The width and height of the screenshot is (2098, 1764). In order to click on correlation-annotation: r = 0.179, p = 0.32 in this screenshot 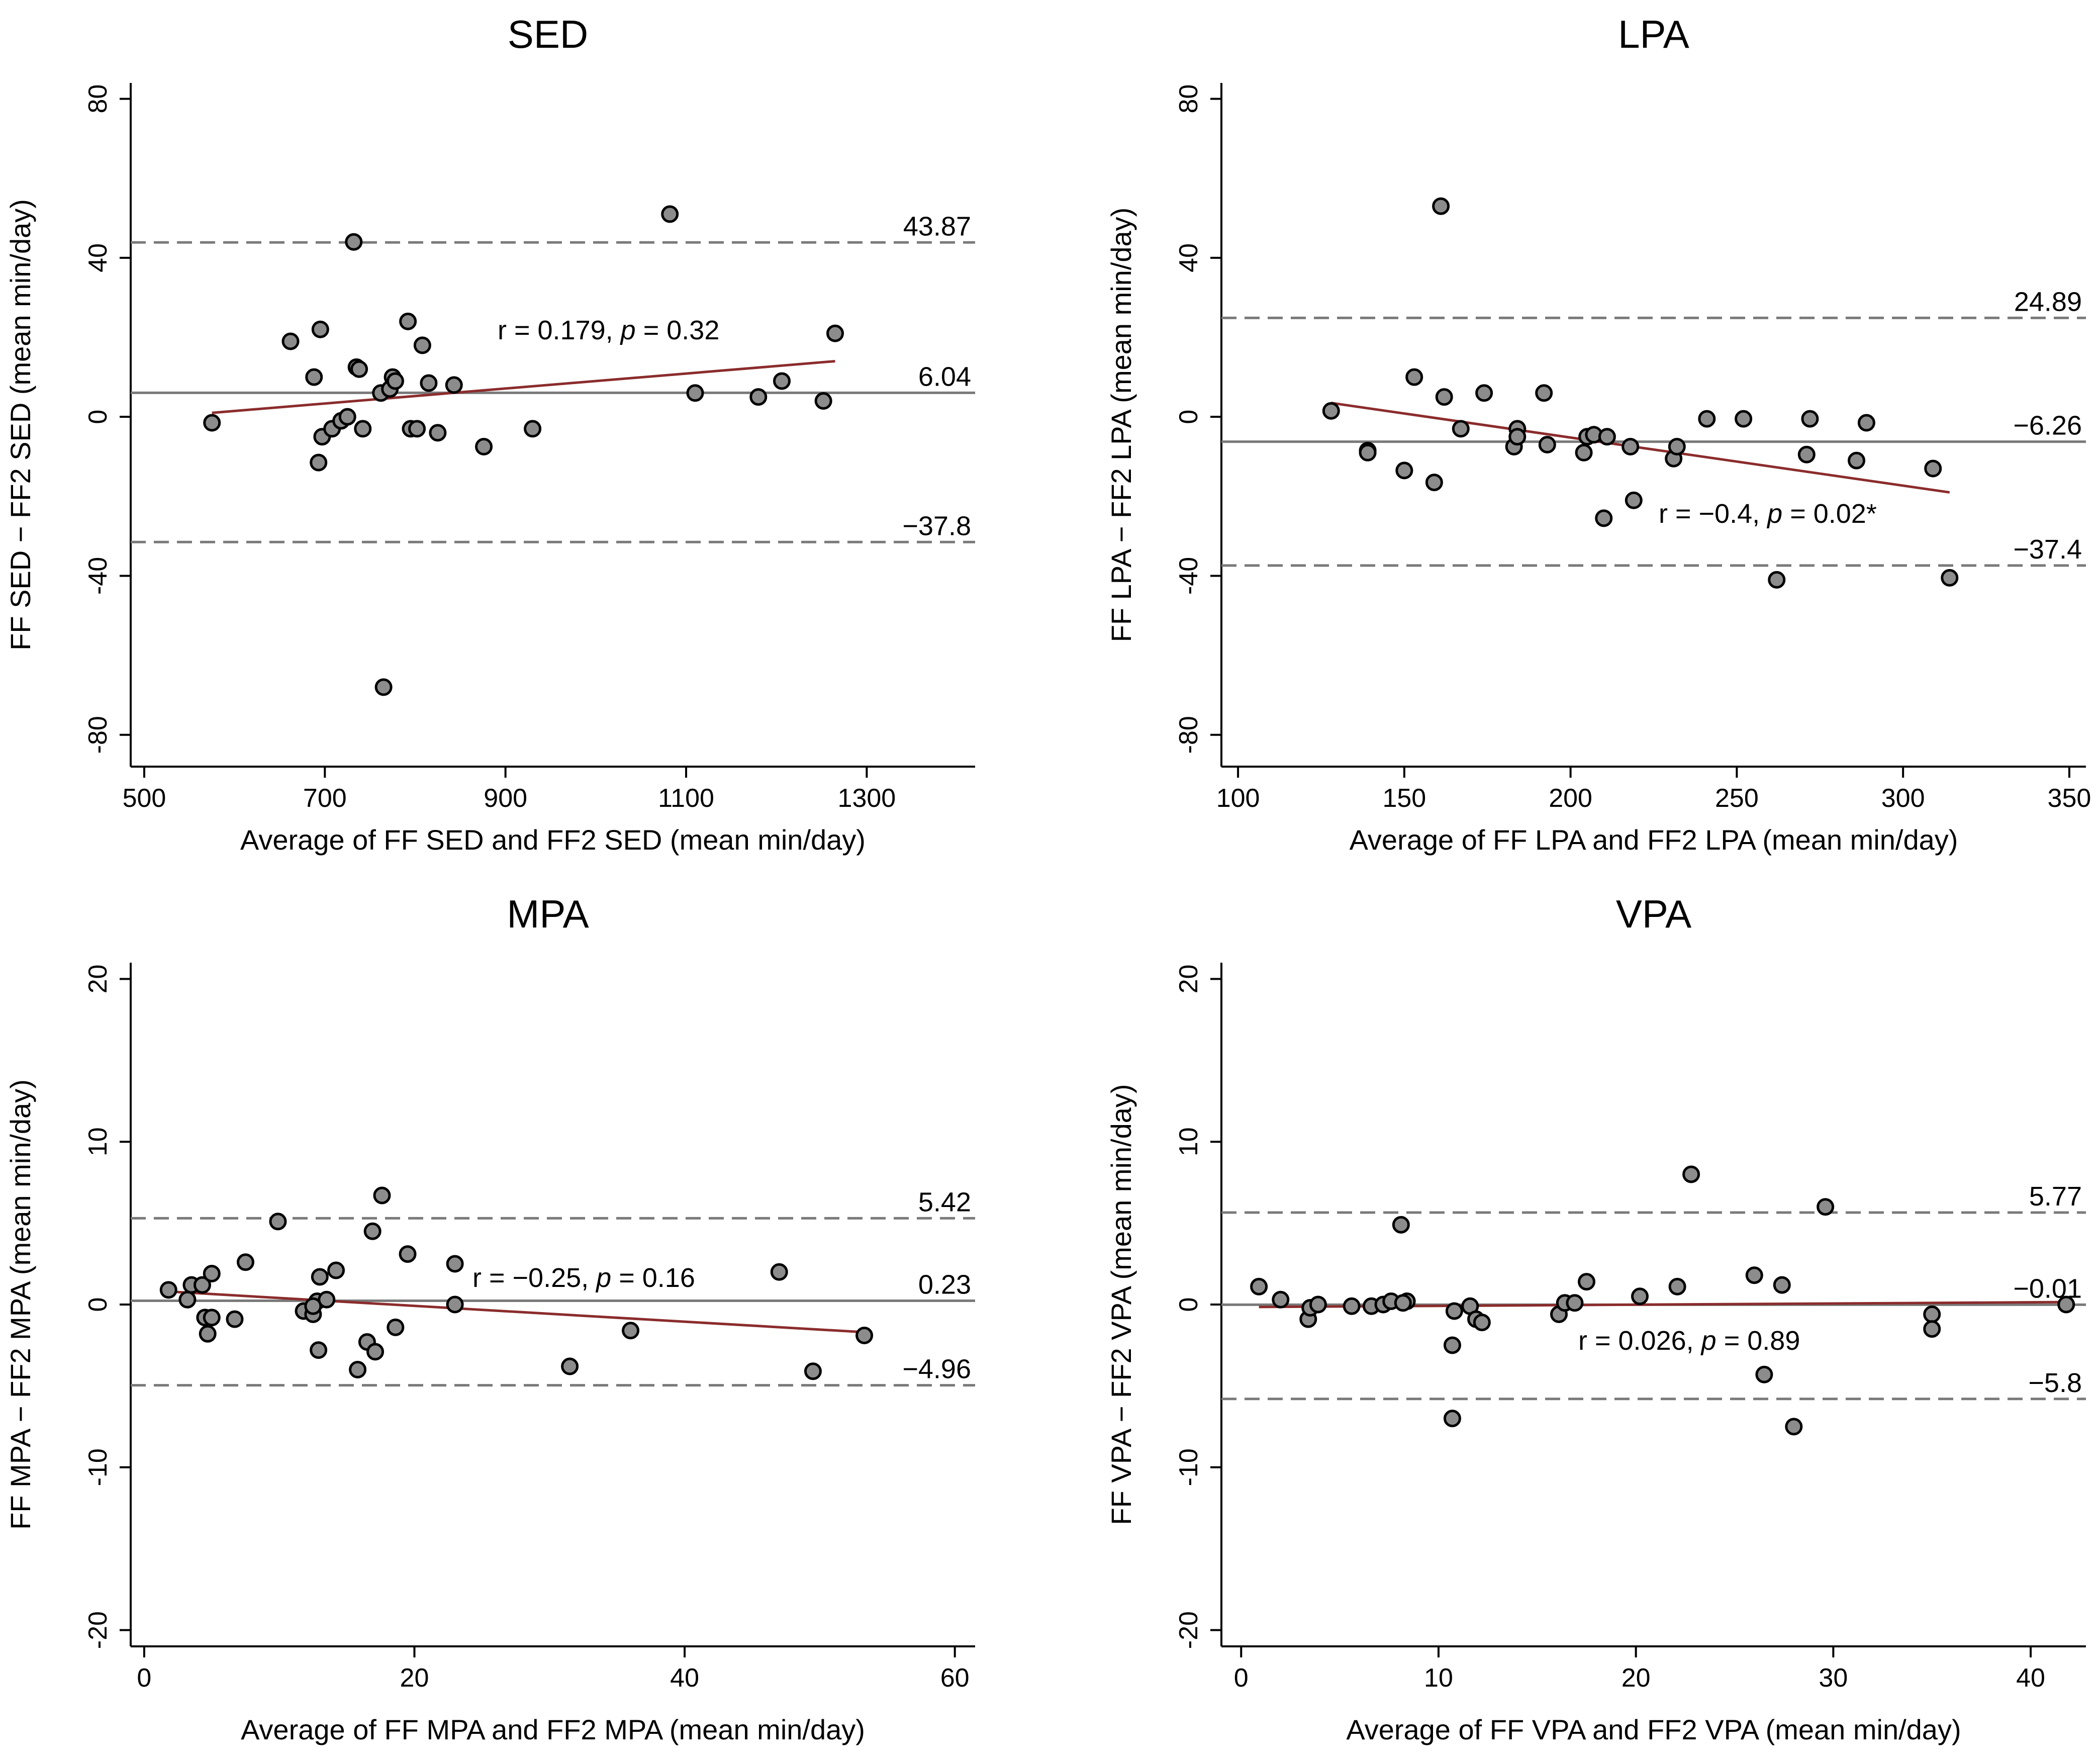, I will do `click(608, 330)`.